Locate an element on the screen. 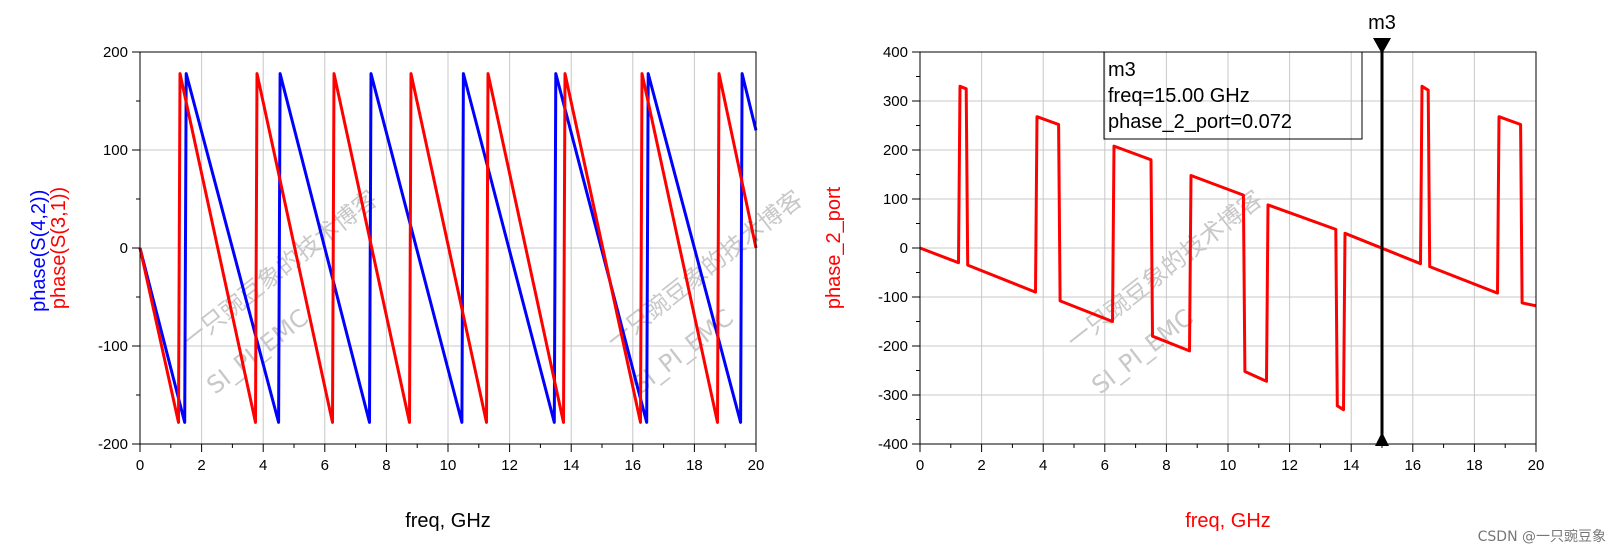 This screenshot has width=1616, height=548. left-x-tick-label-6: 12 is located at coordinates (509, 465).